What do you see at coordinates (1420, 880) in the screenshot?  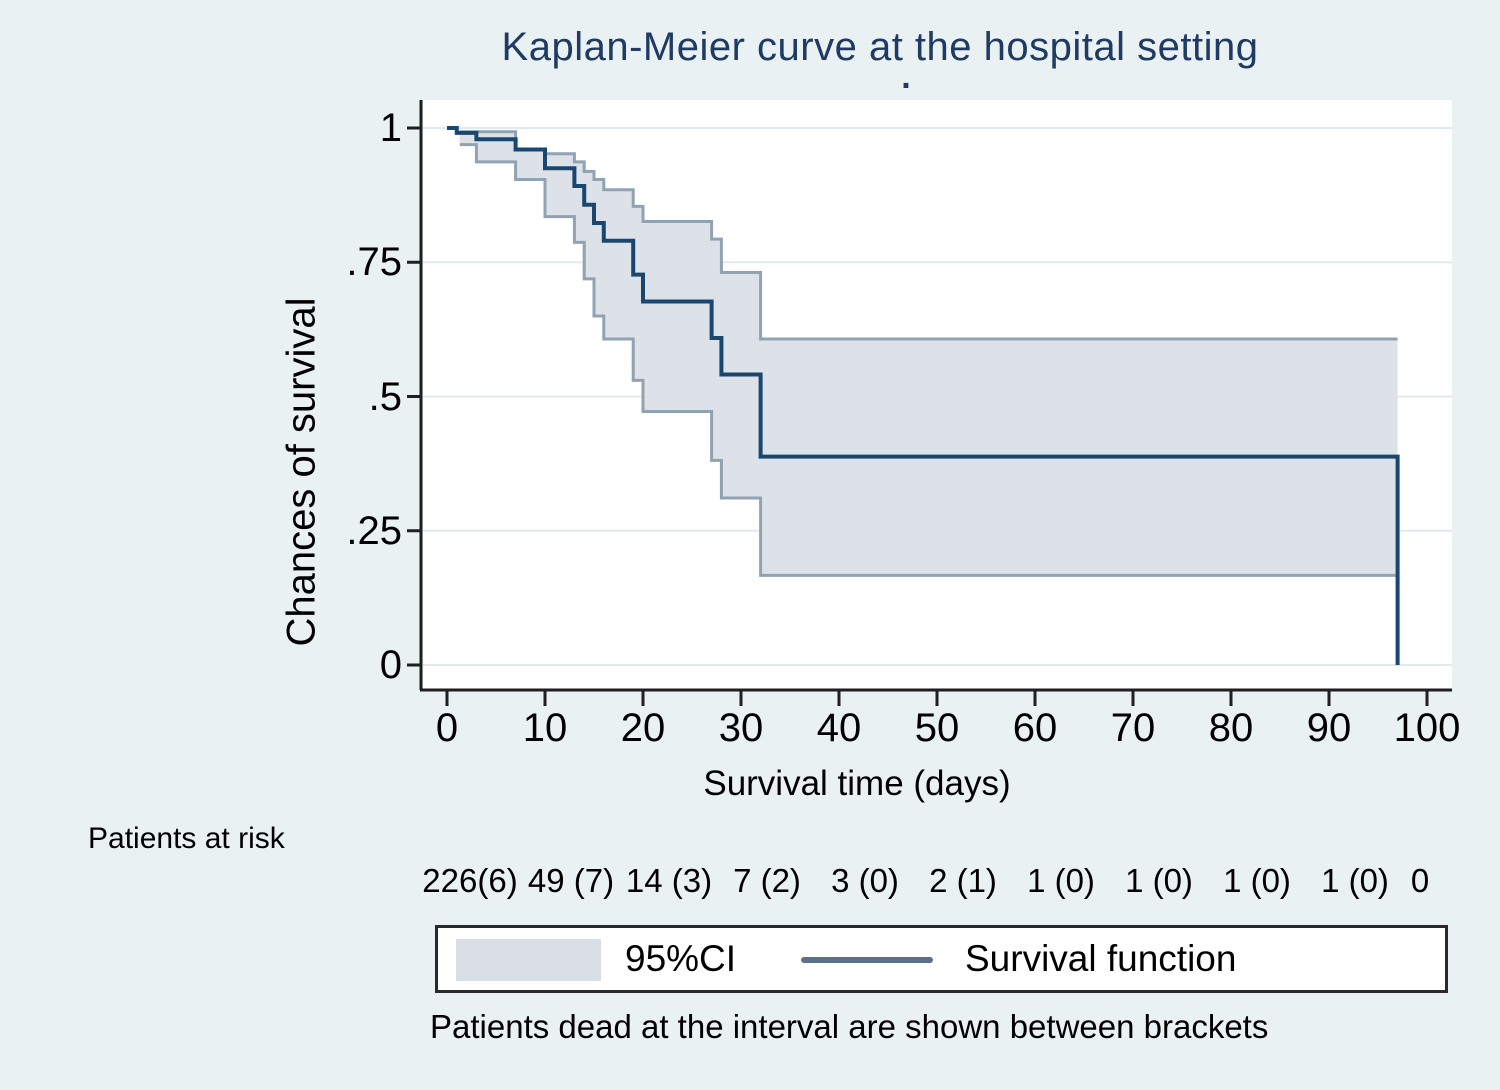 I see `risk-table-value: 0` at bounding box center [1420, 880].